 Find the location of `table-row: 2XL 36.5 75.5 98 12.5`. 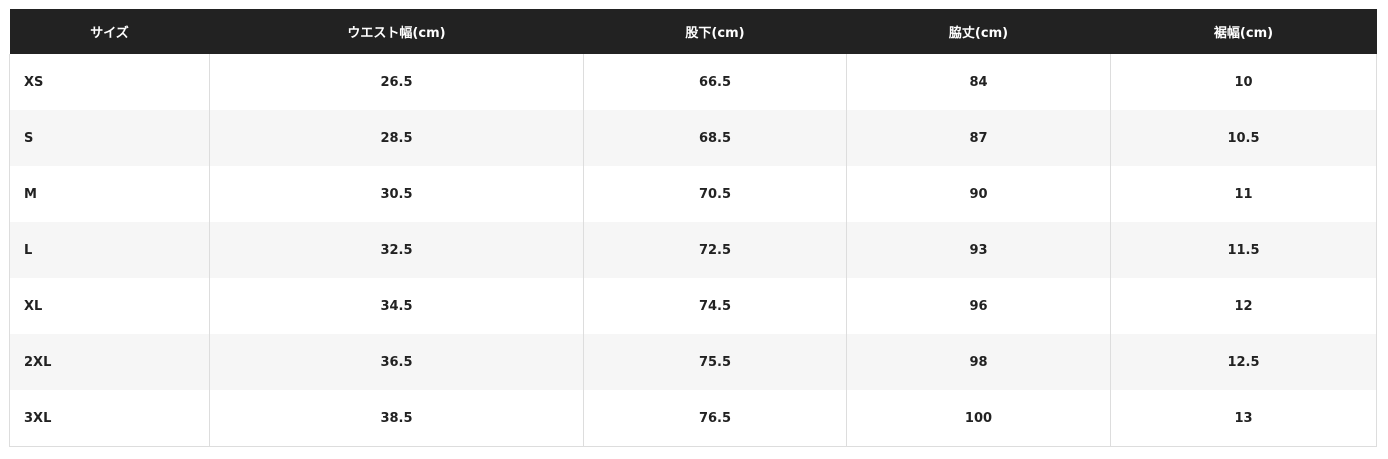

table-row: 2XL 36.5 75.5 98 12.5 is located at coordinates (693, 362).